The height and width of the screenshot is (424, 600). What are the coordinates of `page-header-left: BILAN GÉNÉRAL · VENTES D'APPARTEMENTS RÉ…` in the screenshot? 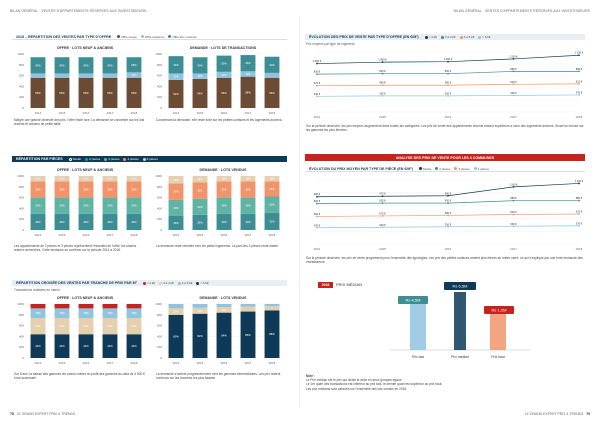 It's located at (78, 11).